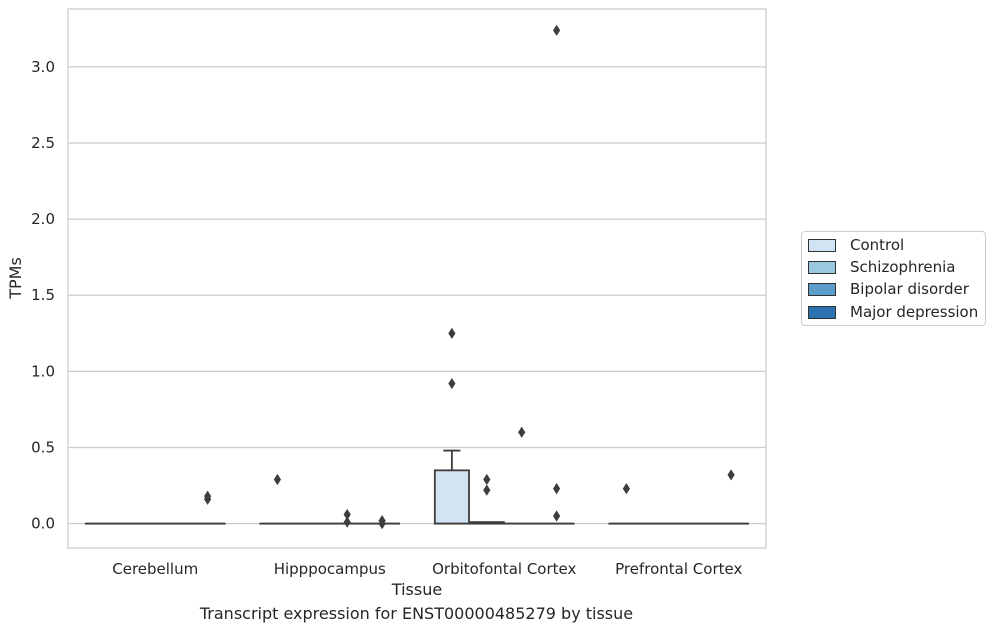 This screenshot has height=634, width=997. What do you see at coordinates (822, 312) in the screenshot?
I see `legend-swatch-major-depression` at bounding box center [822, 312].